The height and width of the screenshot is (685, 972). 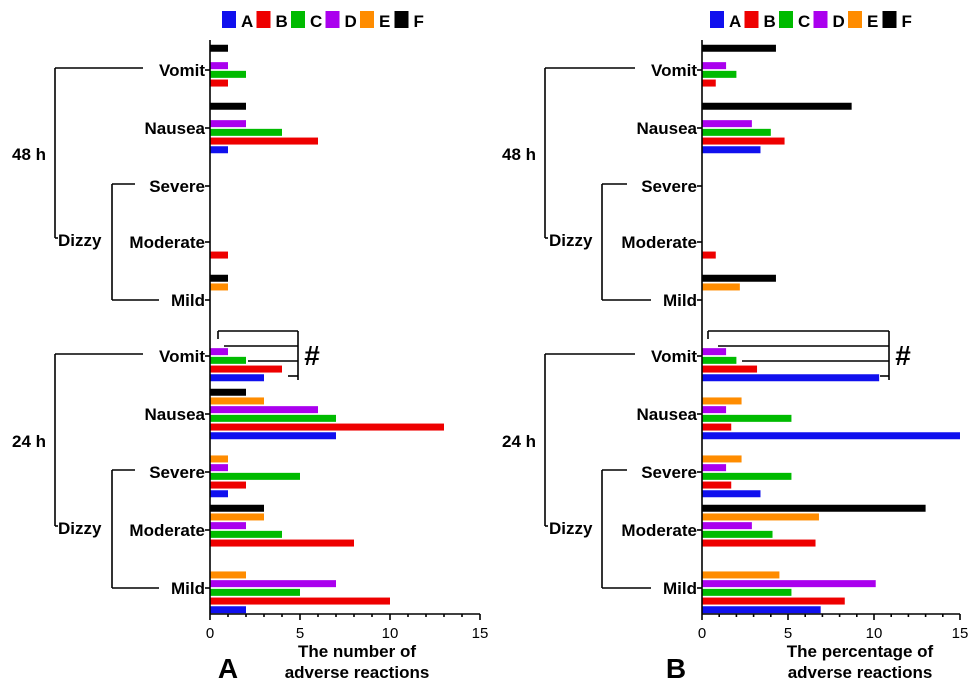 I want to click on panel-letter: A, so click(x=228, y=668).